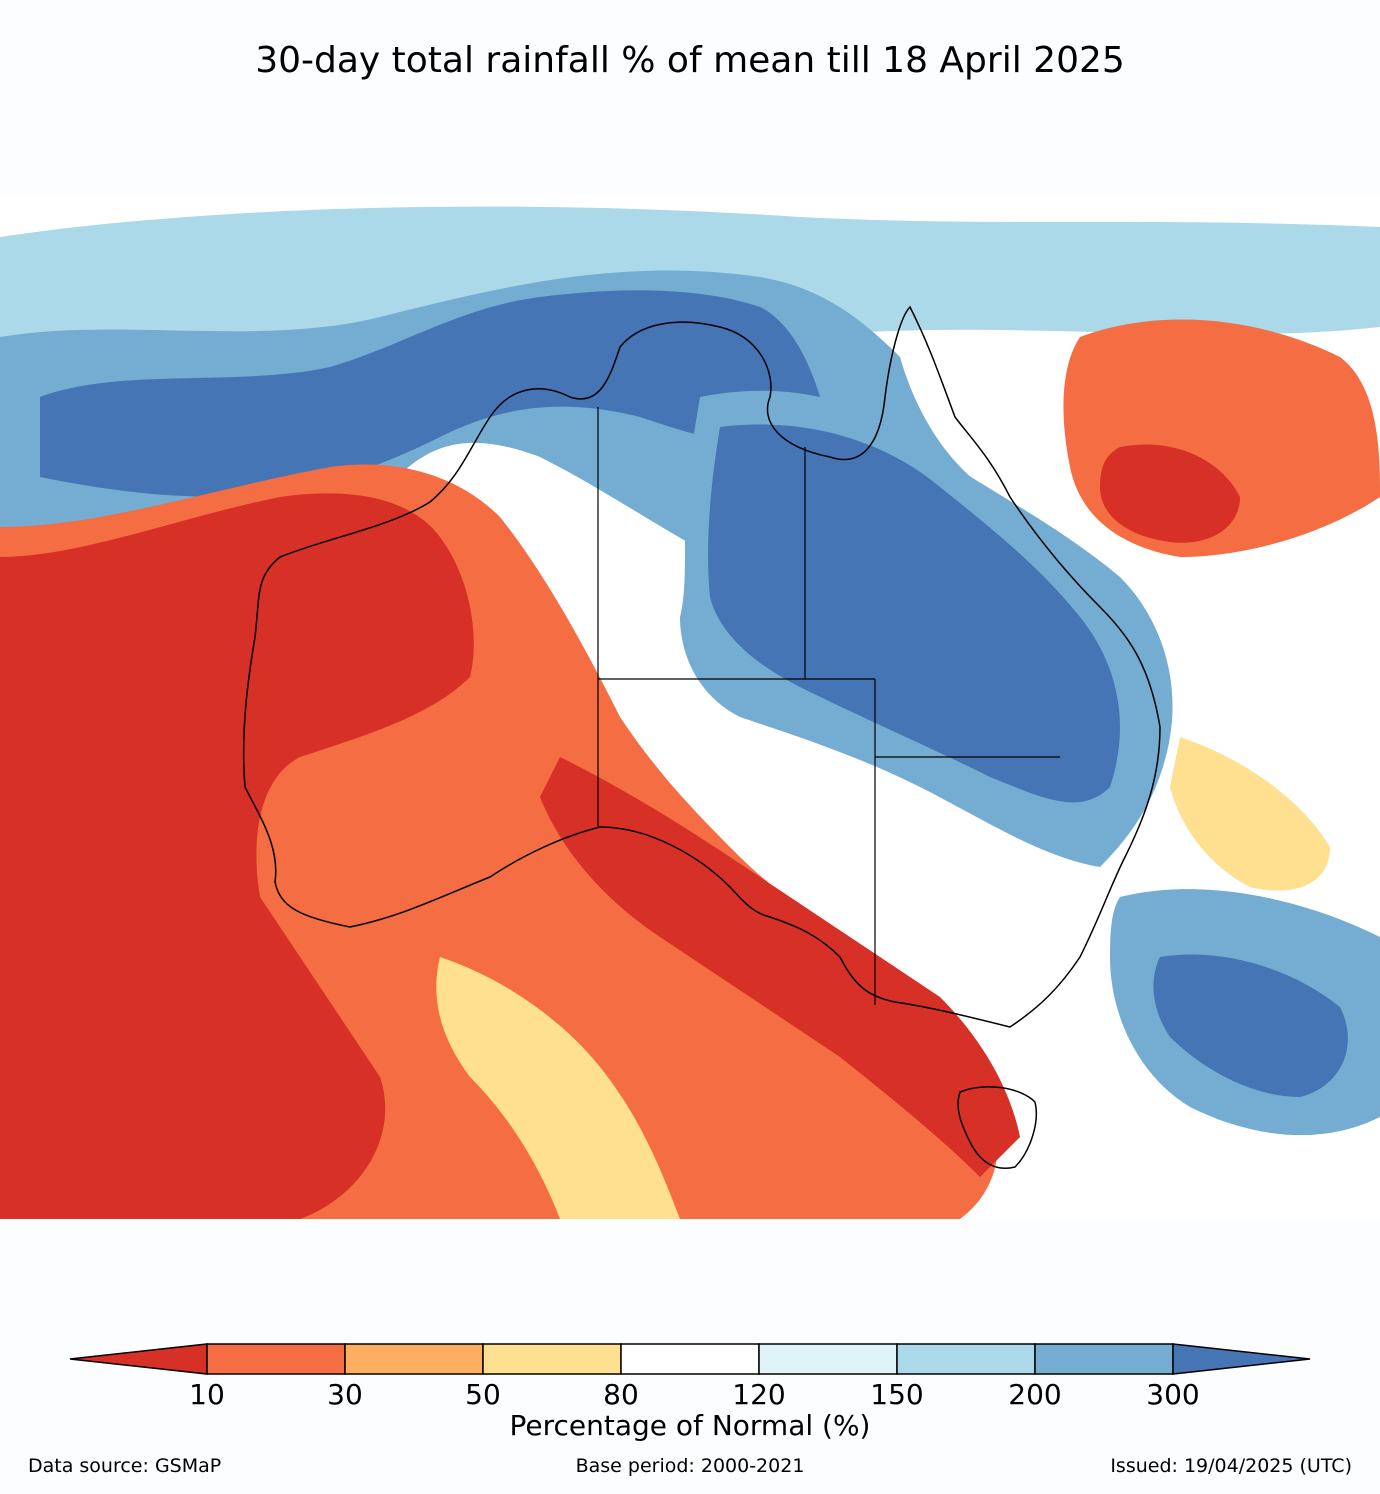 Image resolution: width=1380 pixels, height=1494 pixels. I want to click on colorbar-tick: 200, so click(1035, 1394).